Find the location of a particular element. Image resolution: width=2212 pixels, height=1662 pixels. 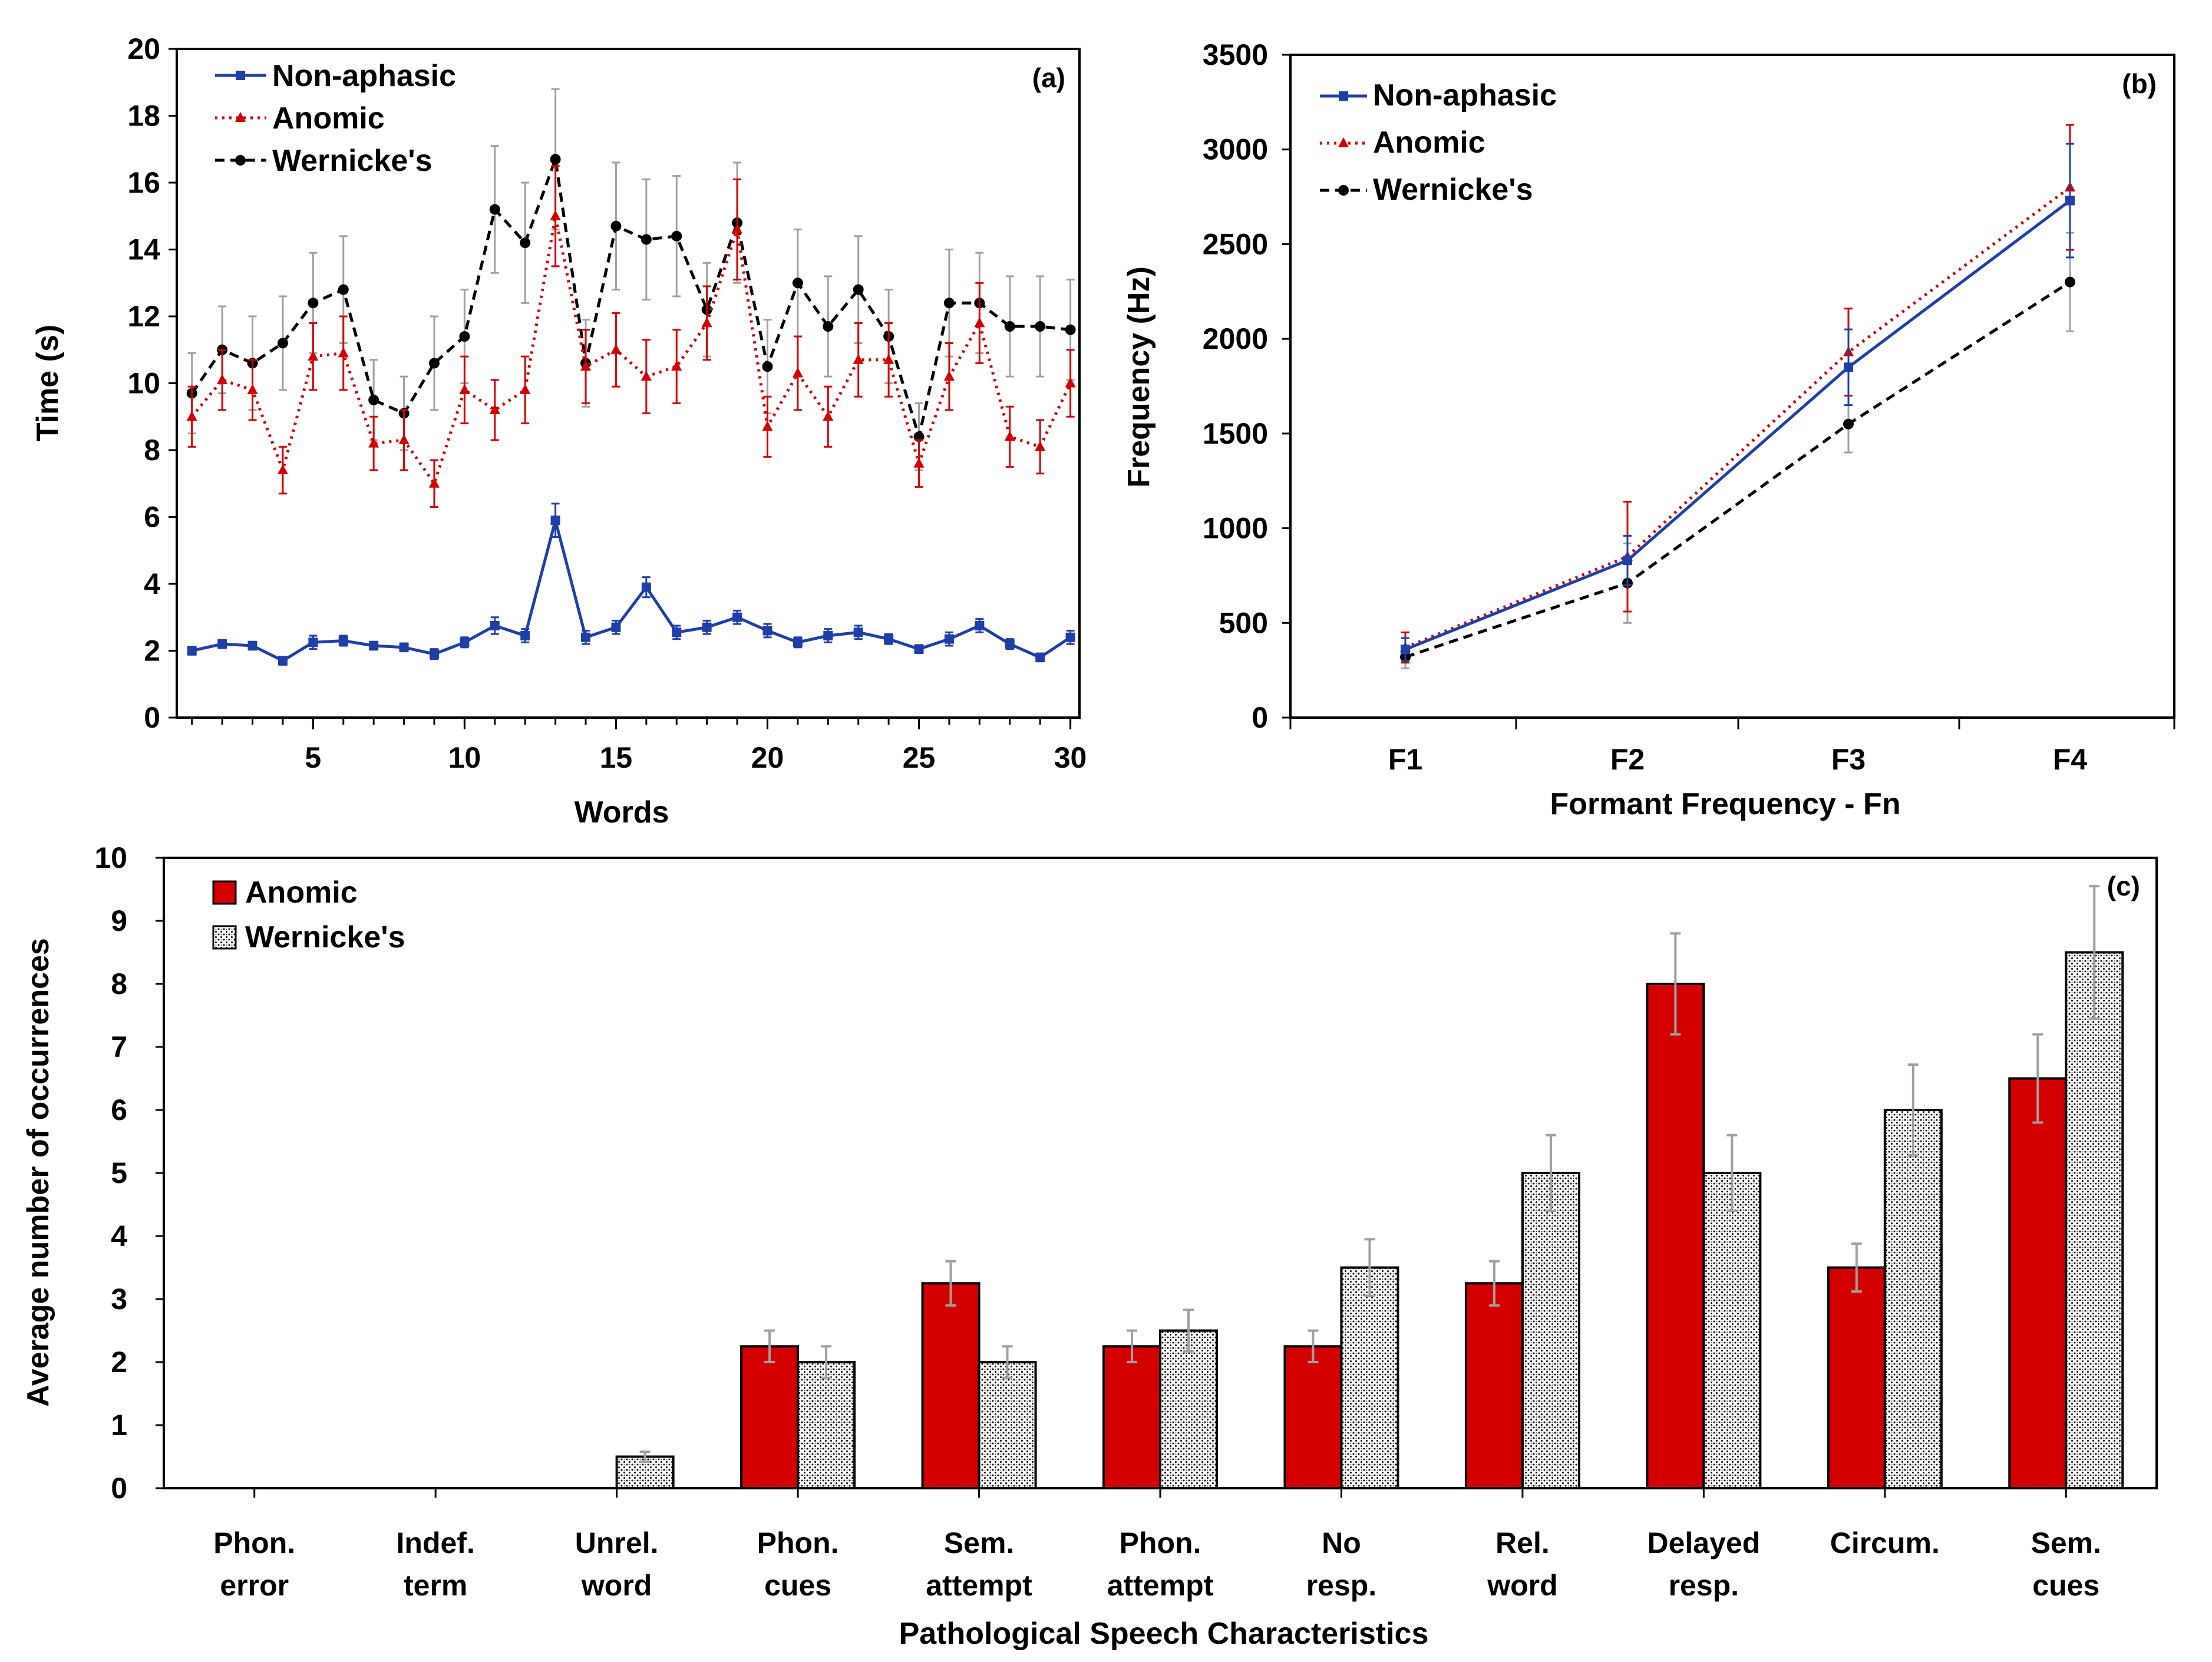

x-tick-label-c: Sem. is located at coordinates (980, 1542).